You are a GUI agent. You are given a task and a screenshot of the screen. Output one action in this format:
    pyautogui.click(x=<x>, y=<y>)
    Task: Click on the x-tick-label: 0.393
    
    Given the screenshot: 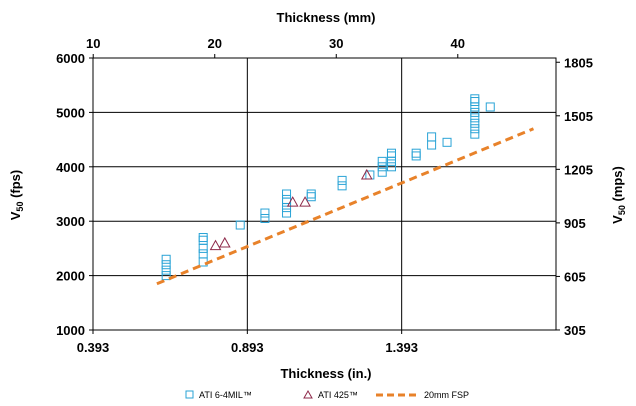 What is the action you would take?
    pyautogui.click(x=93, y=347)
    